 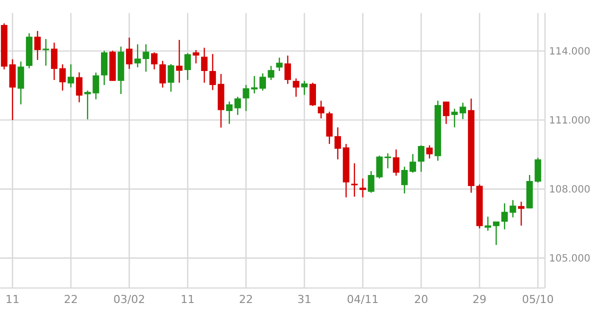 I want to click on y-tick-label: 105.000, so click(x=569, y=259).